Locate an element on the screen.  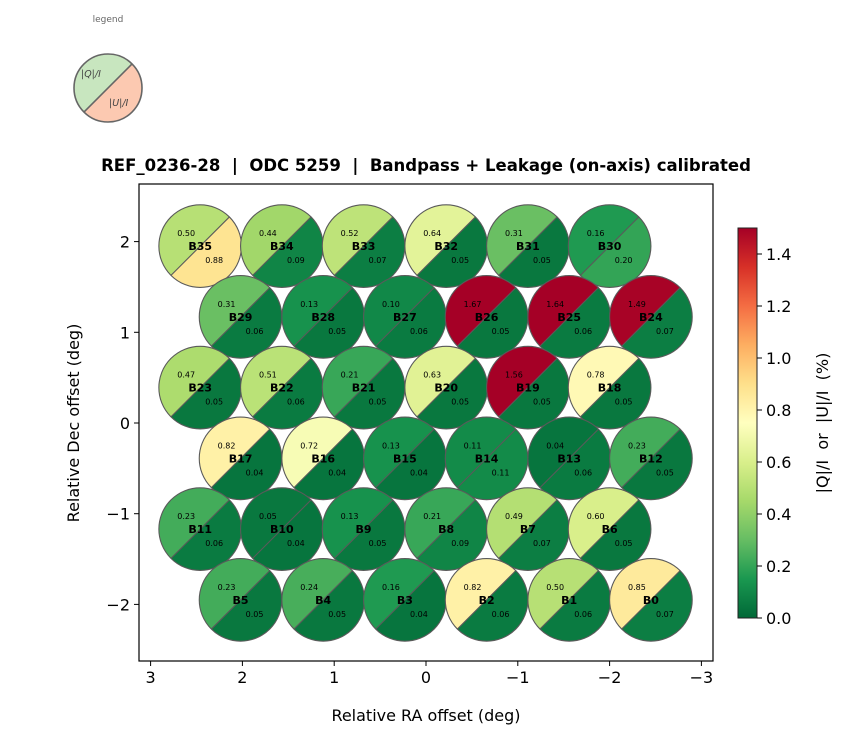
beam-b9: 0.13 B9 0.05 is located at coordinates (363, 529).